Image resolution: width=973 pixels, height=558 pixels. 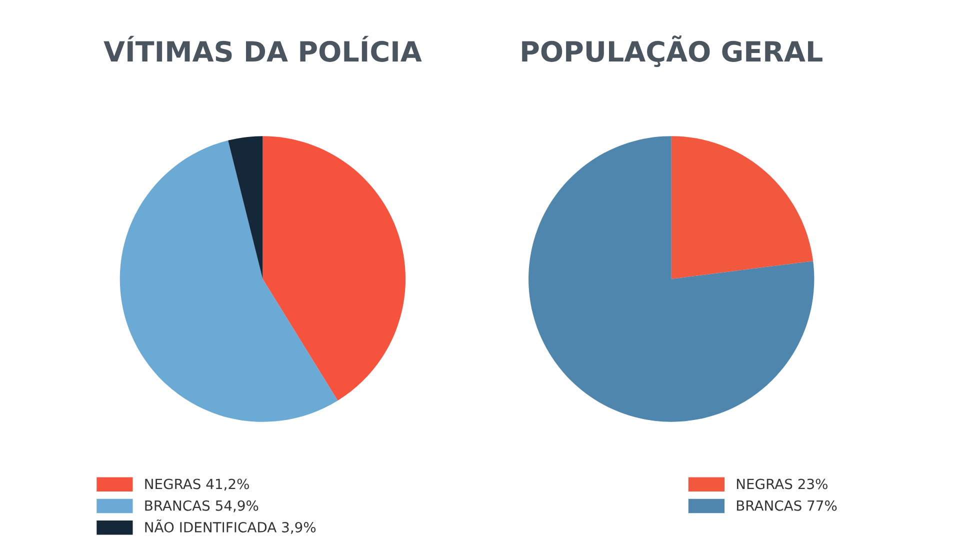 What do you see at coordinates (786, 505) in the screenshot?
I see `legend-label: BRANCAS 77%` at bounding box center [786, 505].